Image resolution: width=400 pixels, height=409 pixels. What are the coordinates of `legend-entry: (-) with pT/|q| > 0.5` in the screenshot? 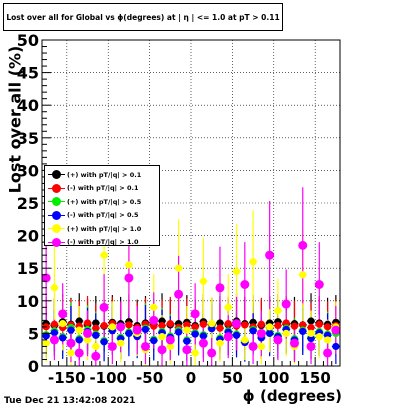 It's located at (102, 216).